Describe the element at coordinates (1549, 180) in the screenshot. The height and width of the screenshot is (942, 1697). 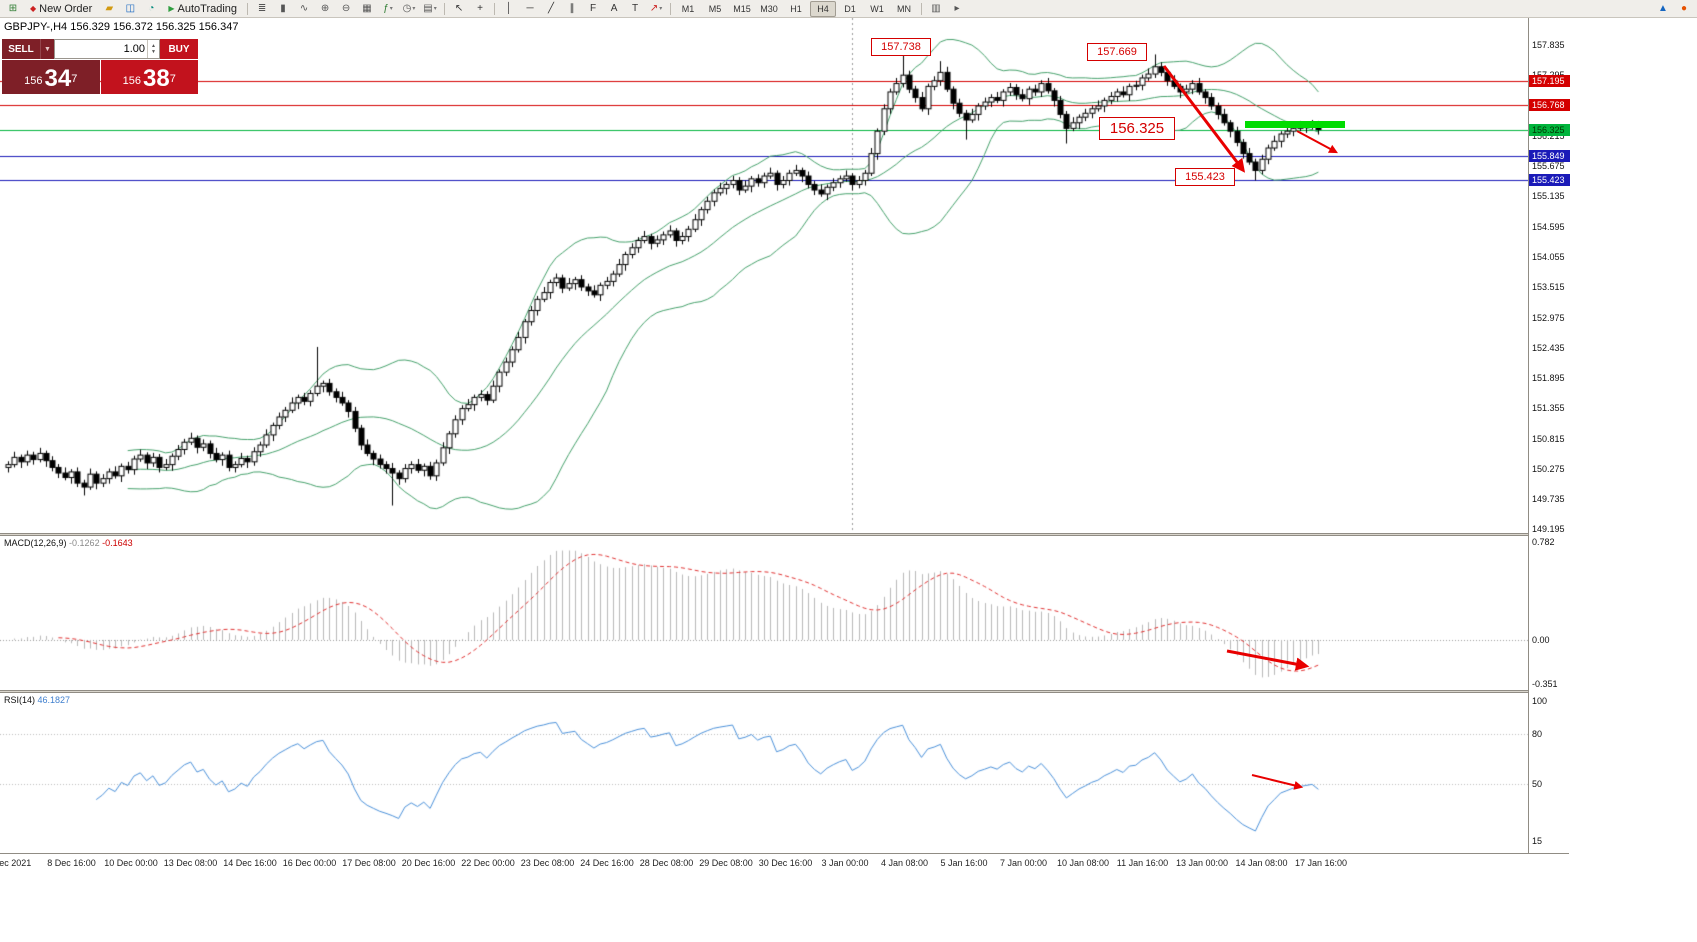
I see `price-level-badge: 155.423` at that location.